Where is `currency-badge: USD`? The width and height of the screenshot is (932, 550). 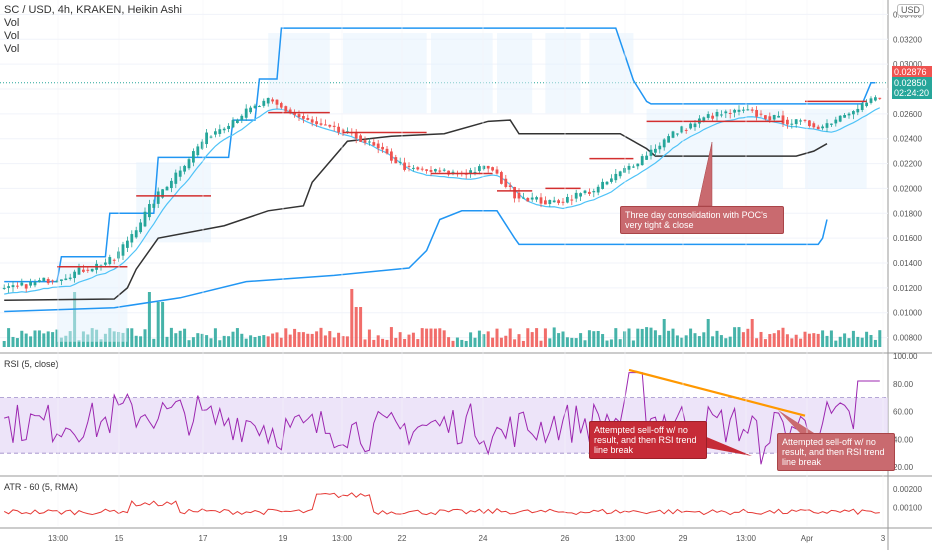
currency-badge: USD is located at coordinates (911, 10).